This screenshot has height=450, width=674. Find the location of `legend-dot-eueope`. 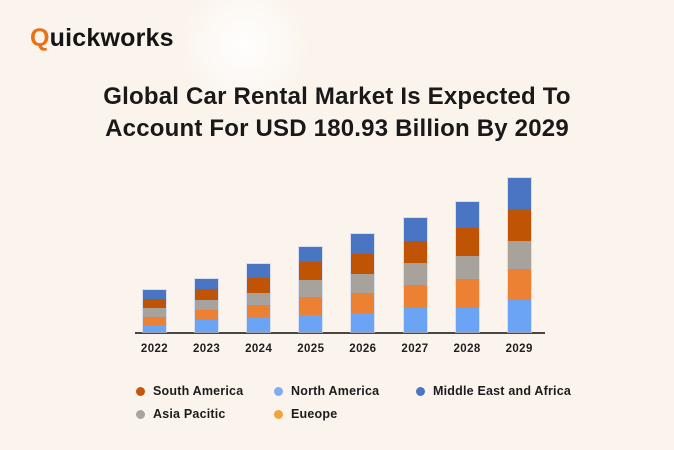

legend-dot-eueope is located at coordinates (278, 414).